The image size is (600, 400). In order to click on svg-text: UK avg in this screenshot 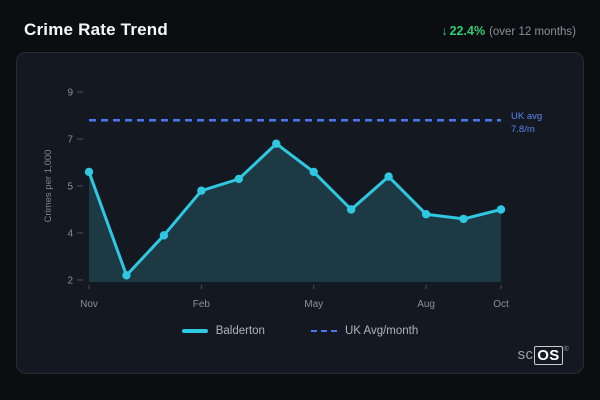, I will do `click(526, 116)`.